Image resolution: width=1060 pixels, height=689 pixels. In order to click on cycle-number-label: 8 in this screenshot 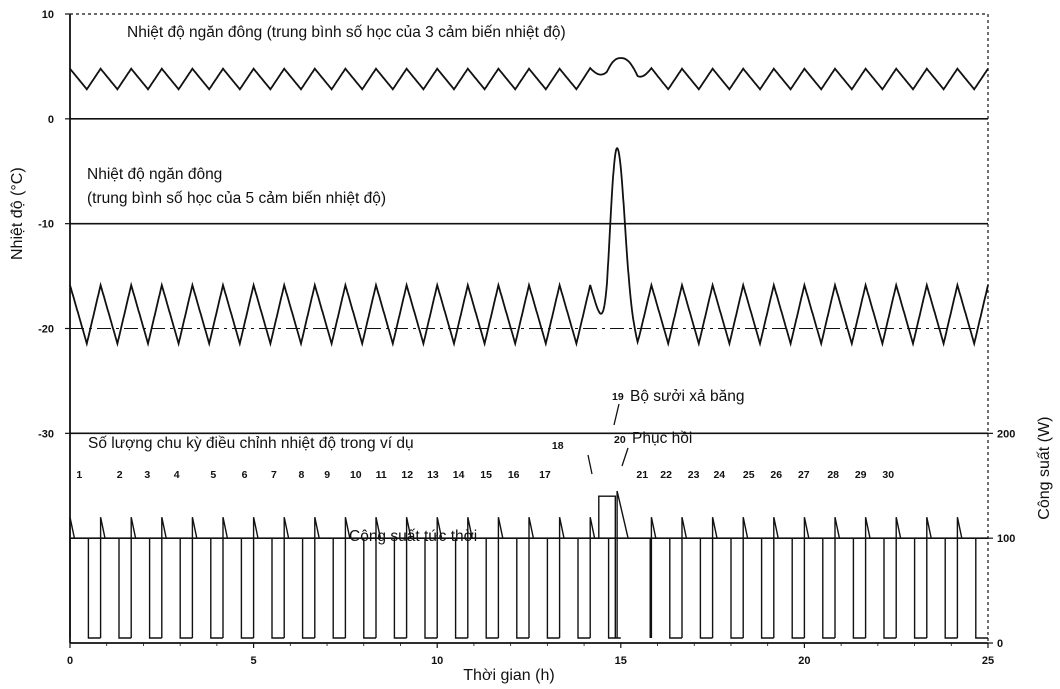, I will do `click(302, 475)`.